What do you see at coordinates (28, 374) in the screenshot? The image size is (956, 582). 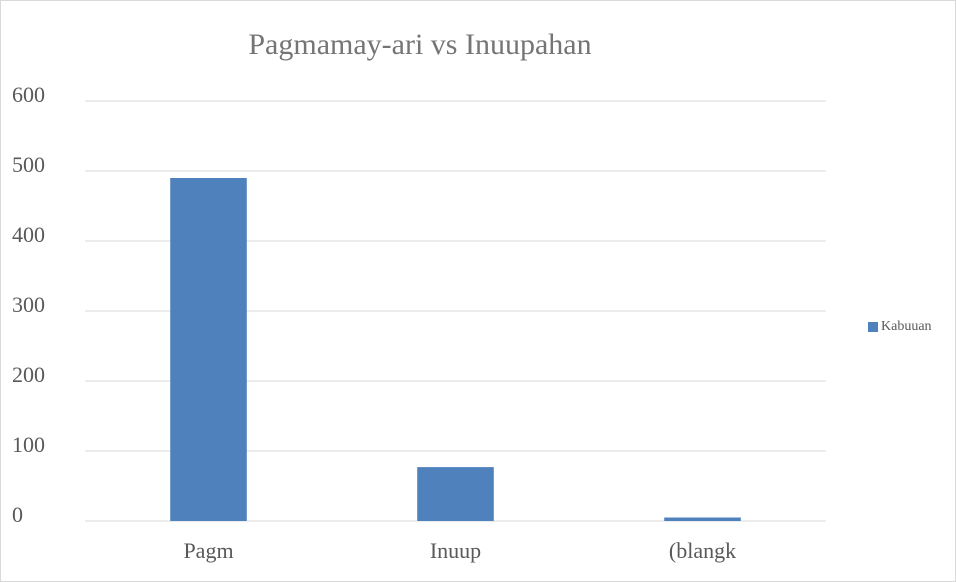 I see `y-tick-label: 200` at bounding box center [28, 374].